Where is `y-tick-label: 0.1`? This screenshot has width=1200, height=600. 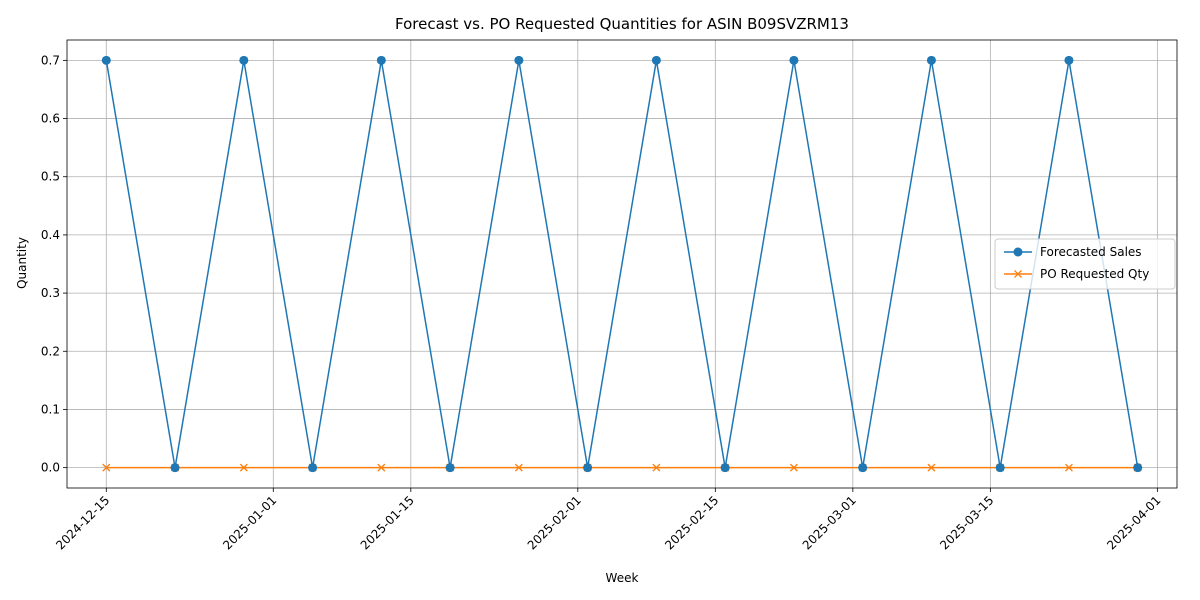
y-tick-label: 0.1 is located at coordinates (50, 409).